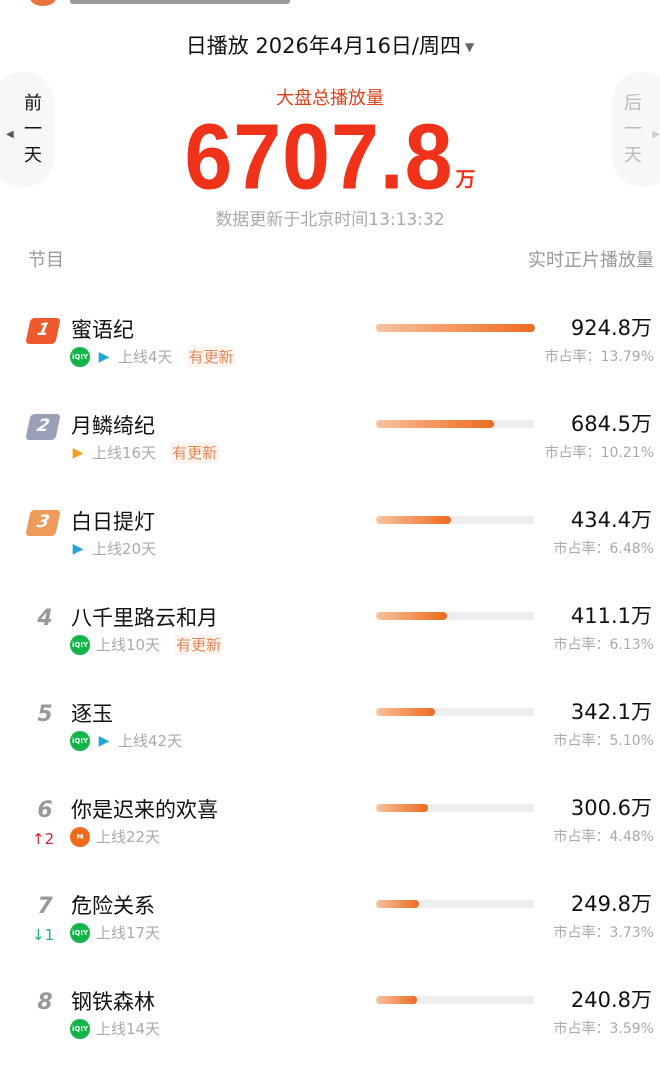 The image size is (660, 1080). I want to click on program-title: 危险关系, so click(113, 906).